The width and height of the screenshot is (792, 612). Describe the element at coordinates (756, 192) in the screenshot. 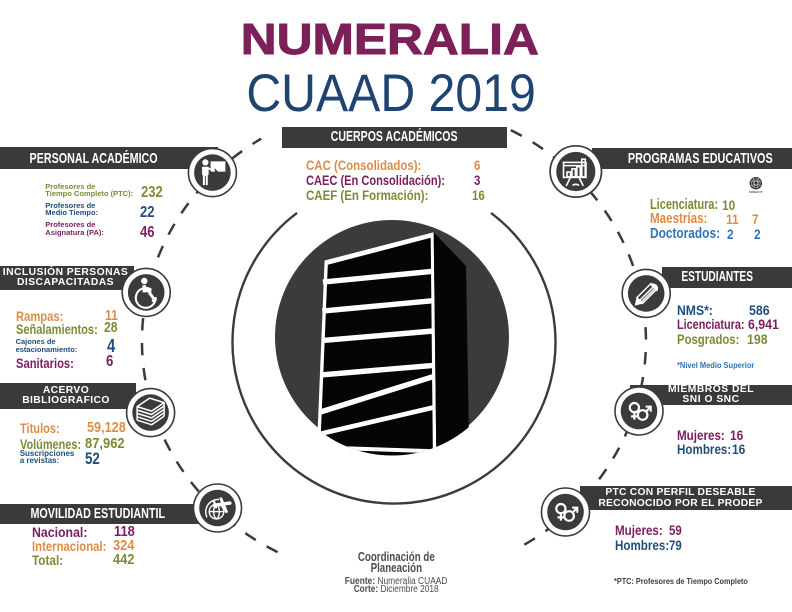

I see `svg-text: CONACYT` at that location.